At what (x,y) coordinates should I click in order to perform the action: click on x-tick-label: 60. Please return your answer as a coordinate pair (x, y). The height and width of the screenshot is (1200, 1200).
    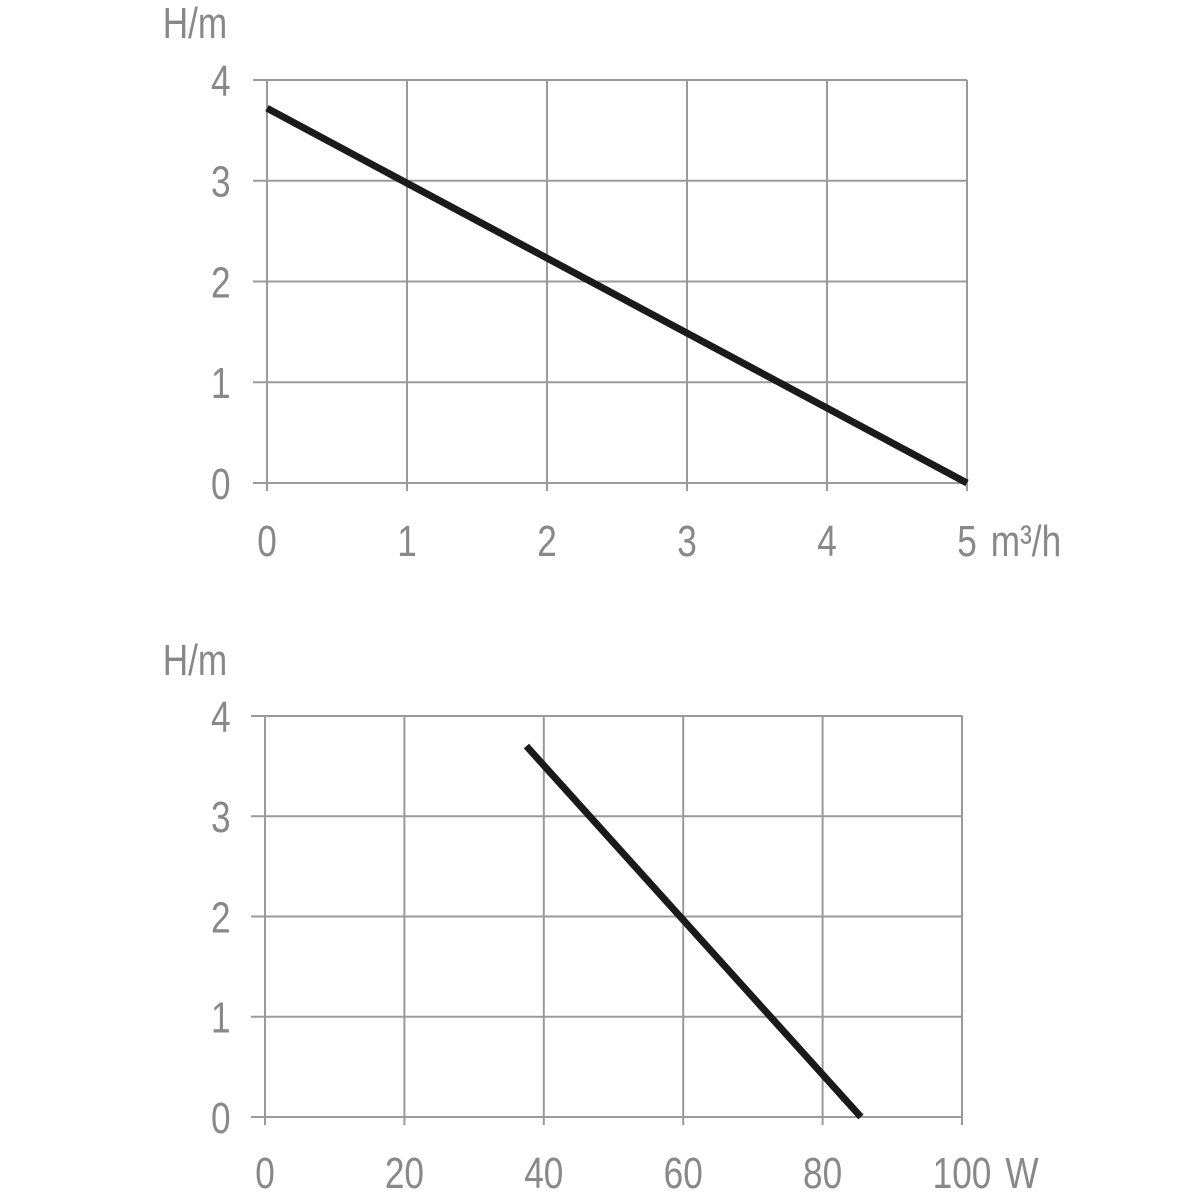
    Looking at the image, I should click on (683, 1173).